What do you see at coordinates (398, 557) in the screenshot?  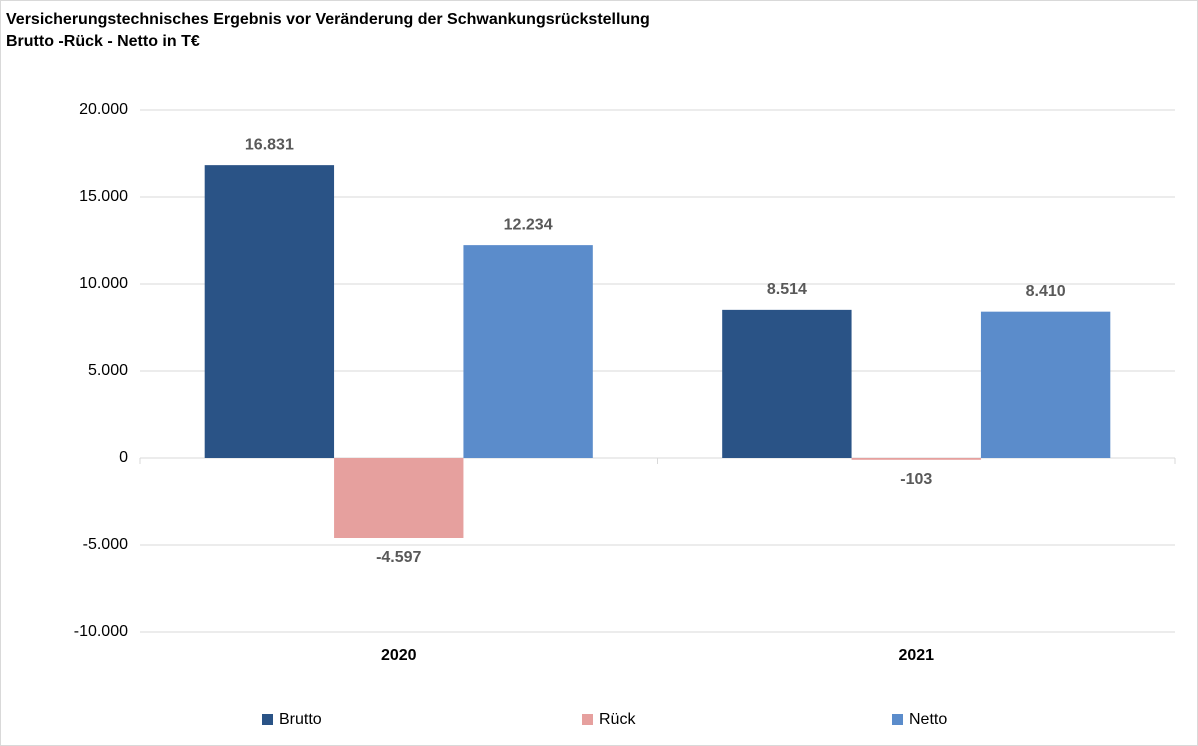 I see `value-label: -4.597` at bounding box center [398, 557].